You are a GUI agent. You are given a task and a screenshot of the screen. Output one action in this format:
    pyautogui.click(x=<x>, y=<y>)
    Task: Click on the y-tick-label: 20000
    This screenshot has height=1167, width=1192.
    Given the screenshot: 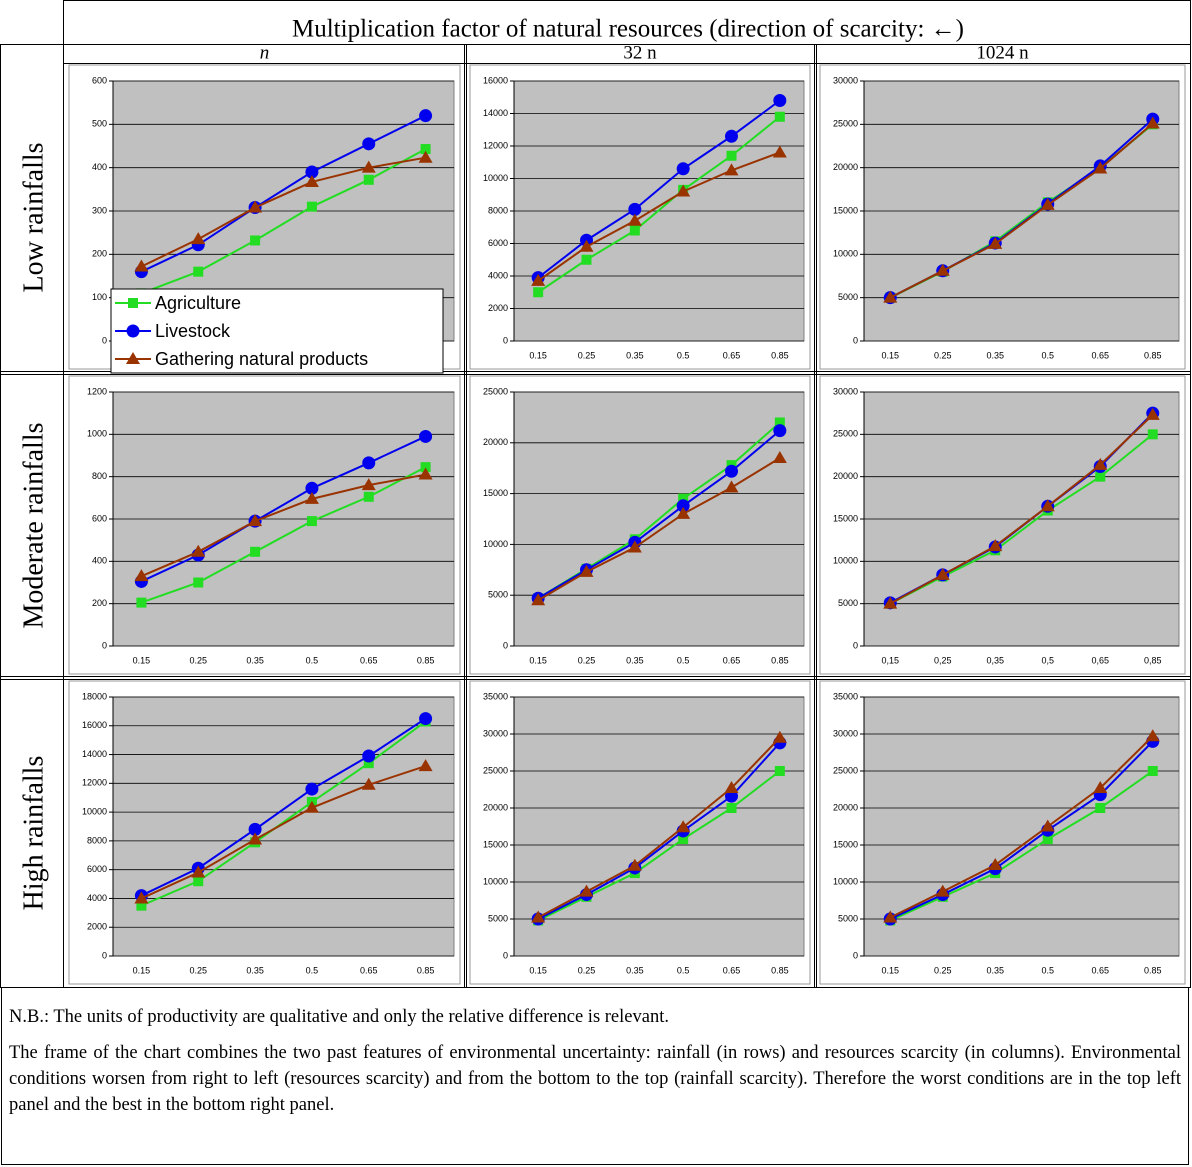 What is the action you would take?
    pyautogui.click(x=845, y=167)
    